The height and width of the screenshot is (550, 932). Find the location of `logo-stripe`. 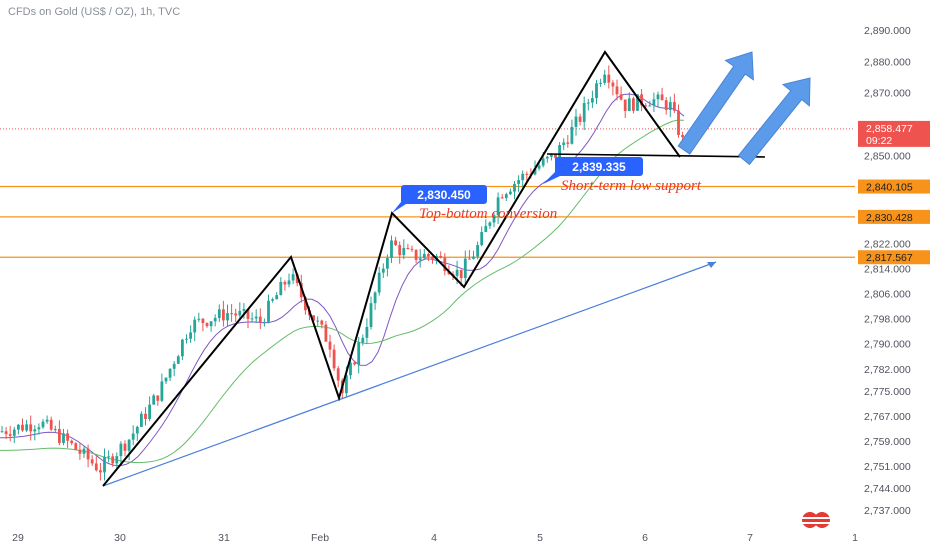

logo-stripe is located at coordinates (816, 518).